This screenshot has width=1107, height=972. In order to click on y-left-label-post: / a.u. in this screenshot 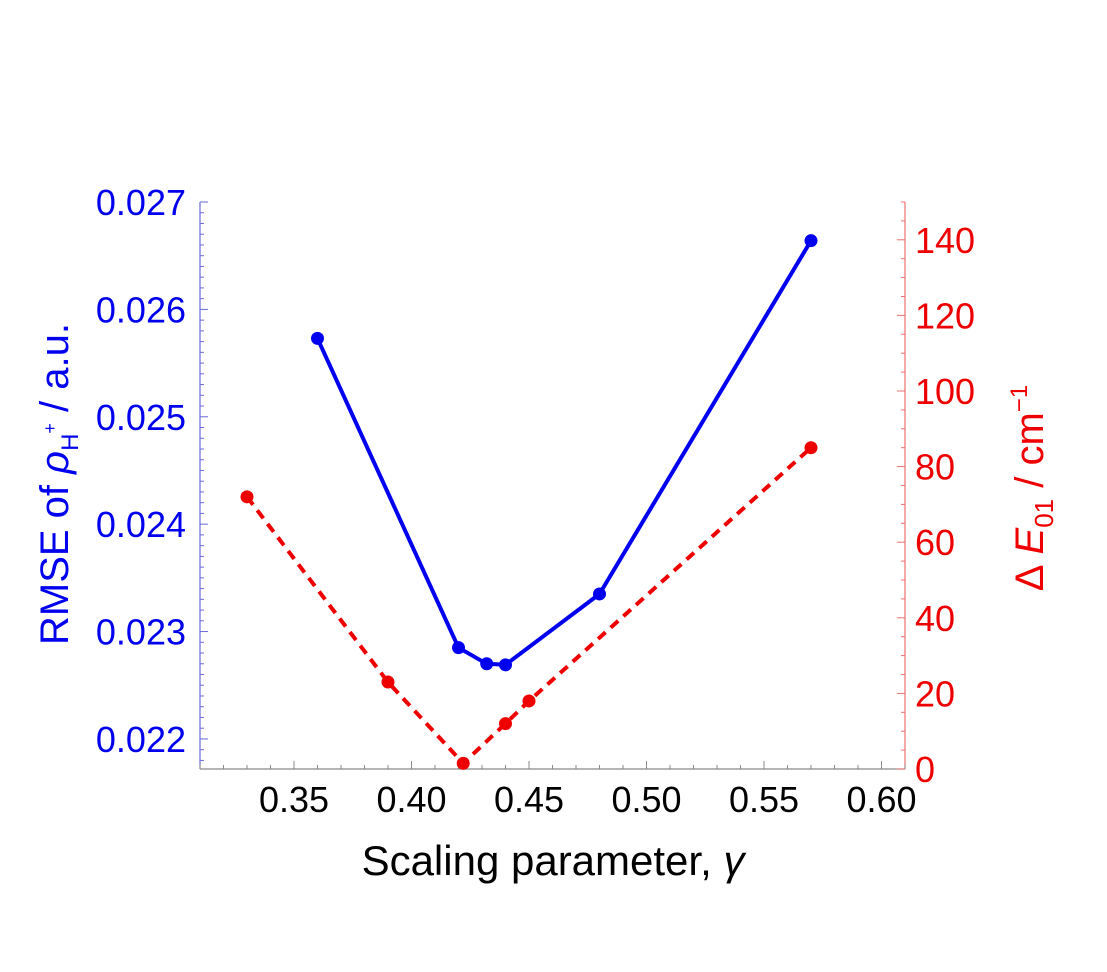, I will do `click(55, 373)`.